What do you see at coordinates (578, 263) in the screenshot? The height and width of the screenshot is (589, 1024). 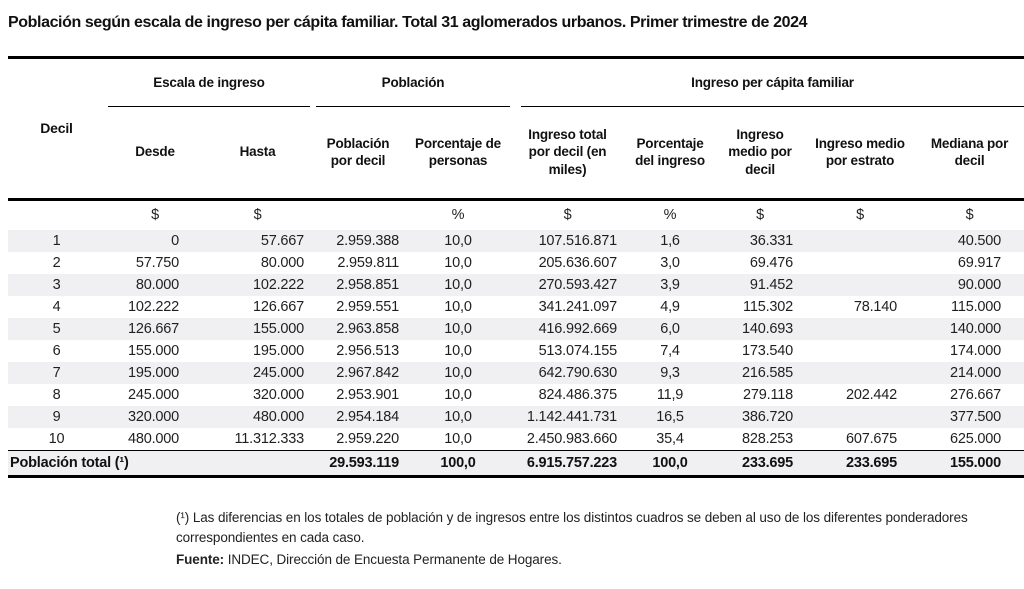 I see `cell-ingreso-total-por-decil: 205.636.607` at bounding box center [578, 263].